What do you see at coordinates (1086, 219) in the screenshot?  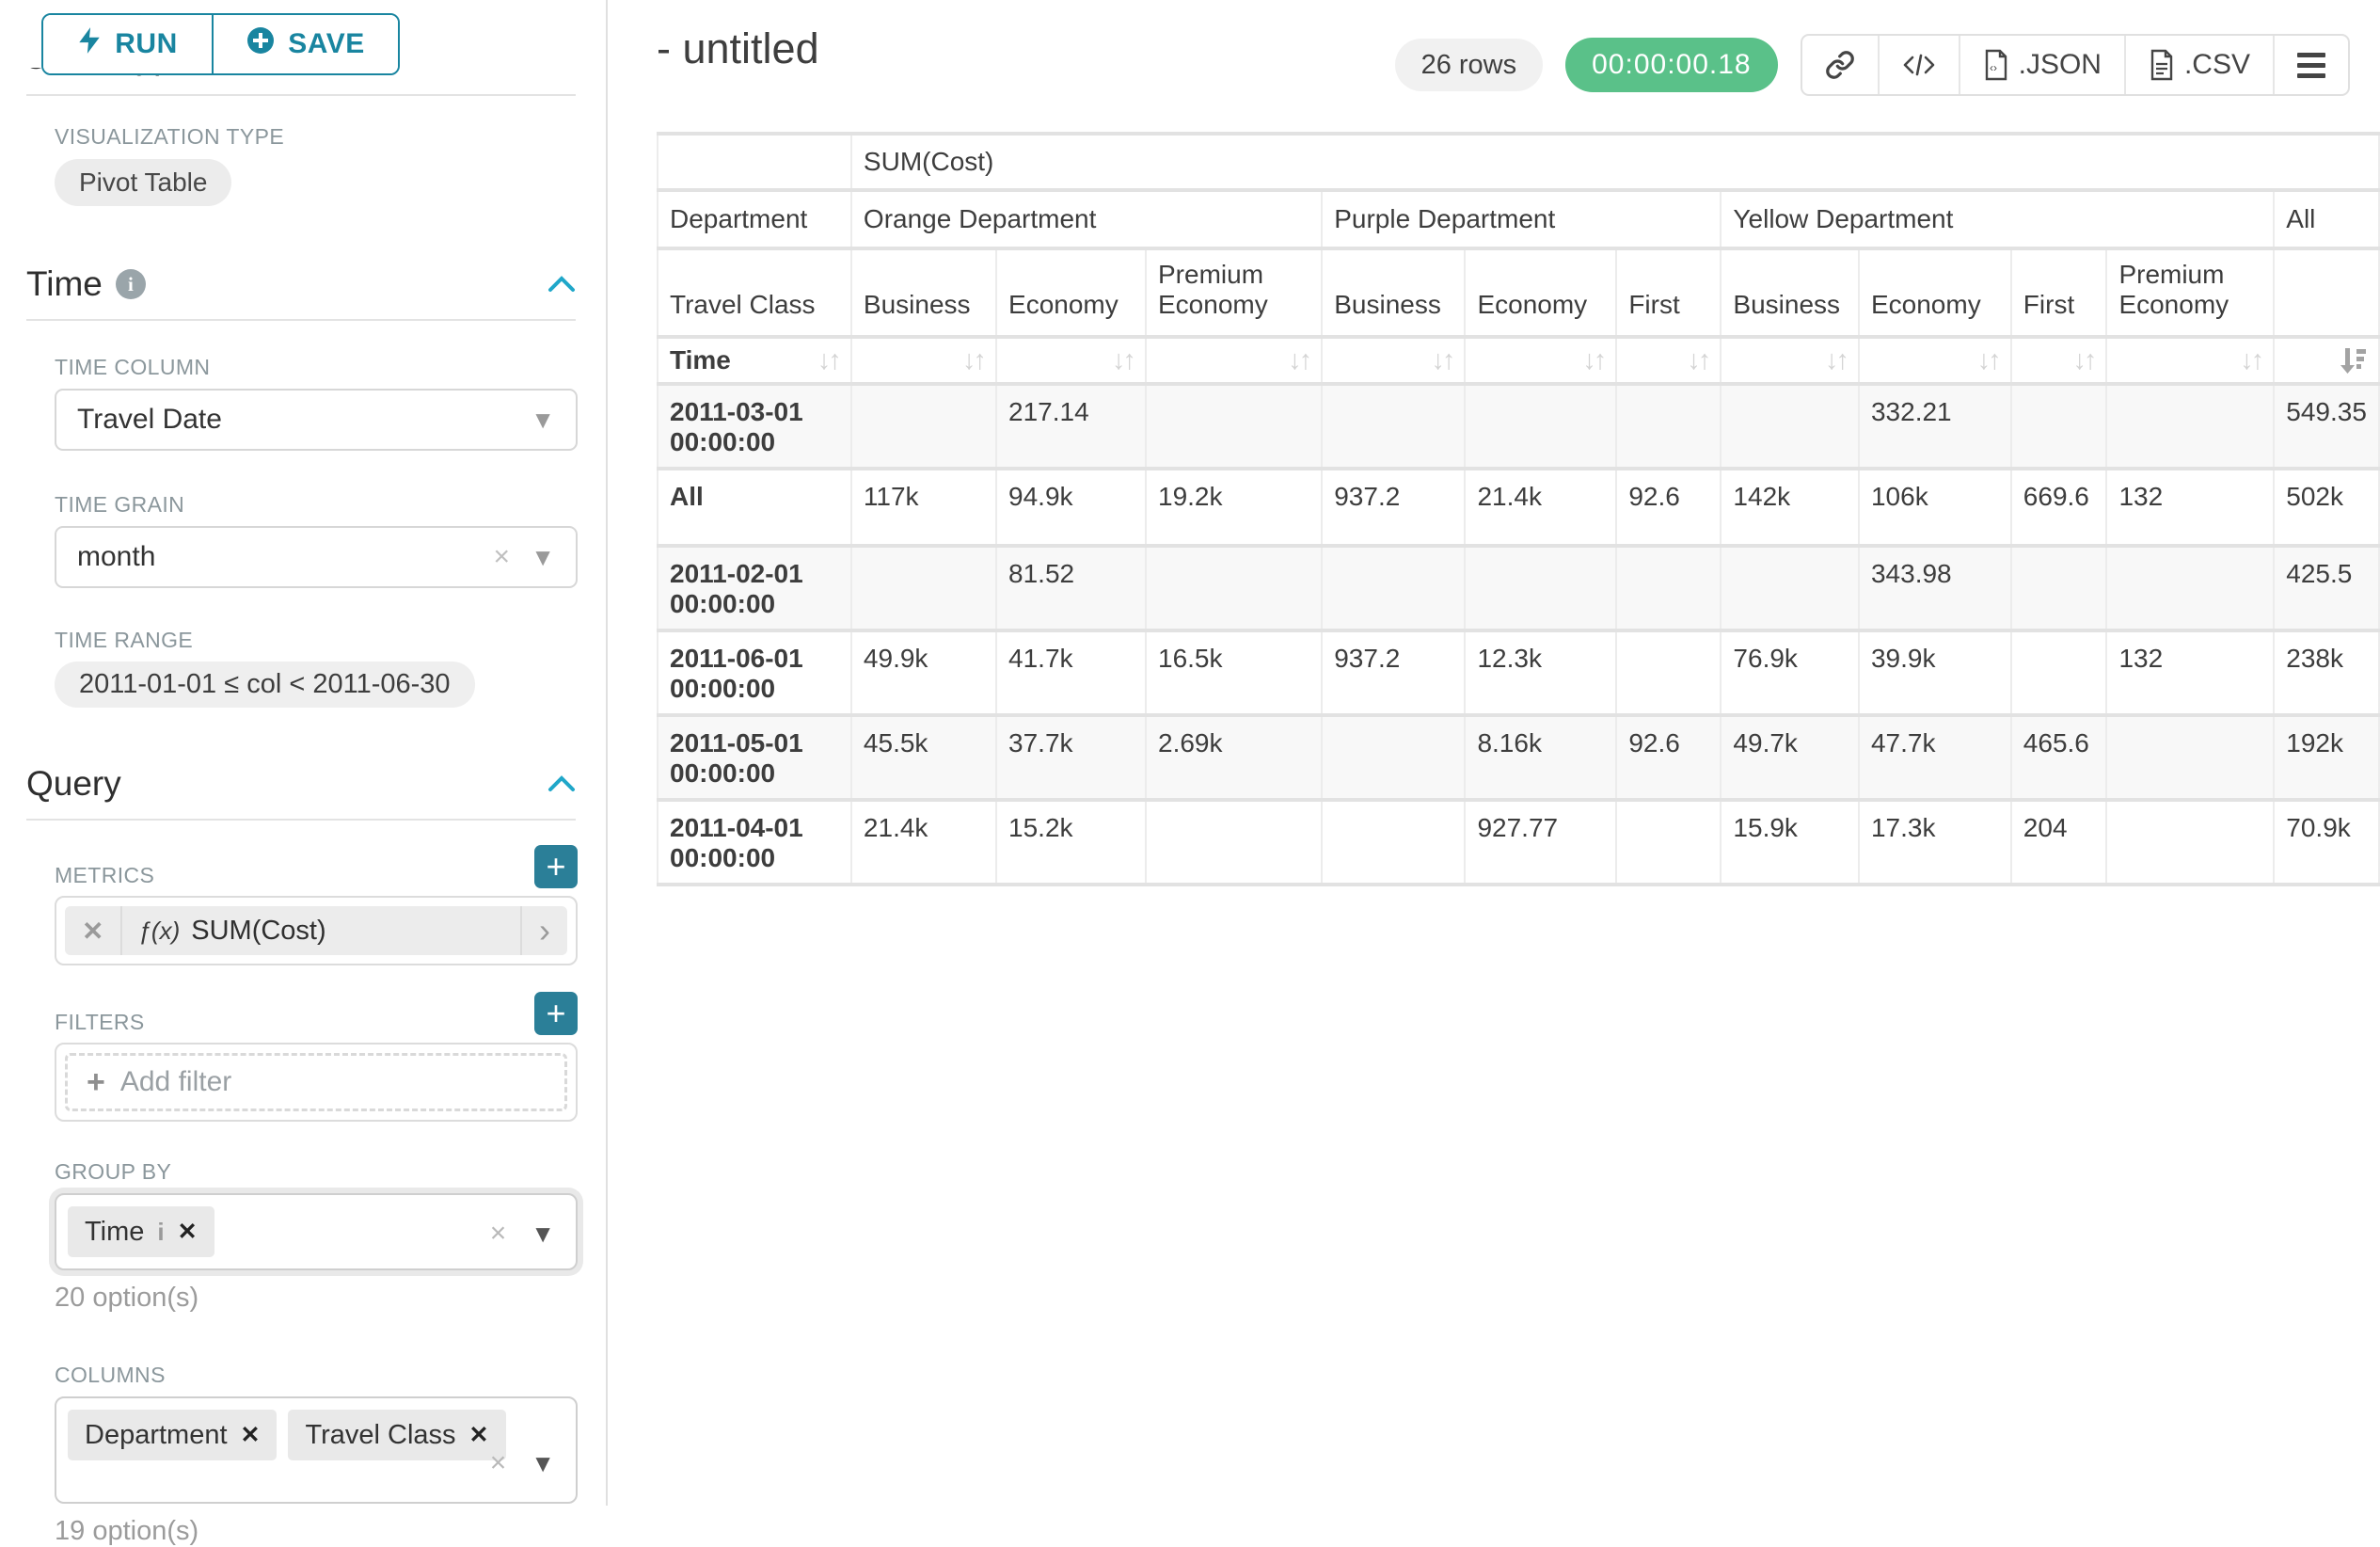 I see `column-group-header: Orange Department` at bounding box center [1086, 219].